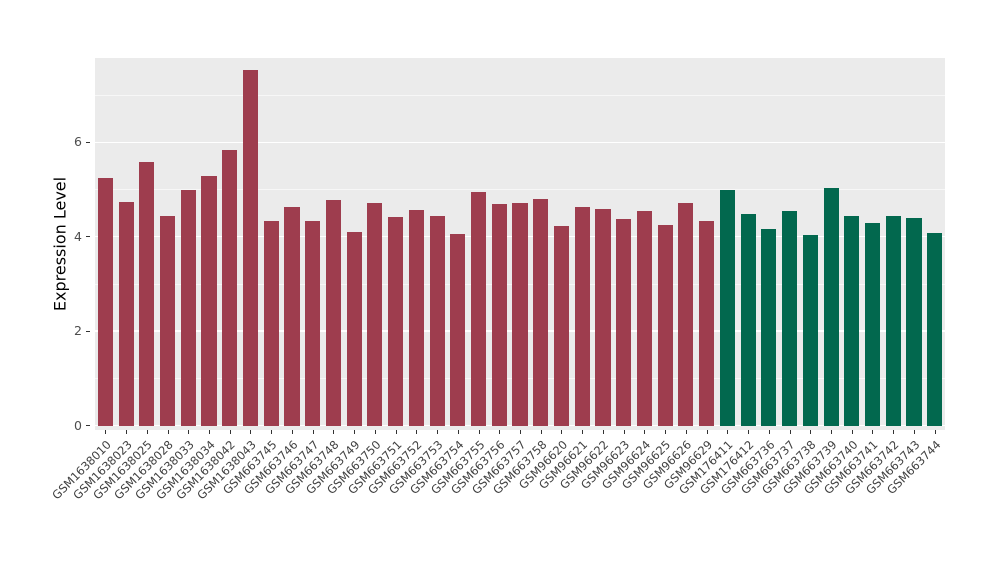 This screenshot has height=580, width=1000. I want to click on bar-GSM1638043, so click(250, 247).